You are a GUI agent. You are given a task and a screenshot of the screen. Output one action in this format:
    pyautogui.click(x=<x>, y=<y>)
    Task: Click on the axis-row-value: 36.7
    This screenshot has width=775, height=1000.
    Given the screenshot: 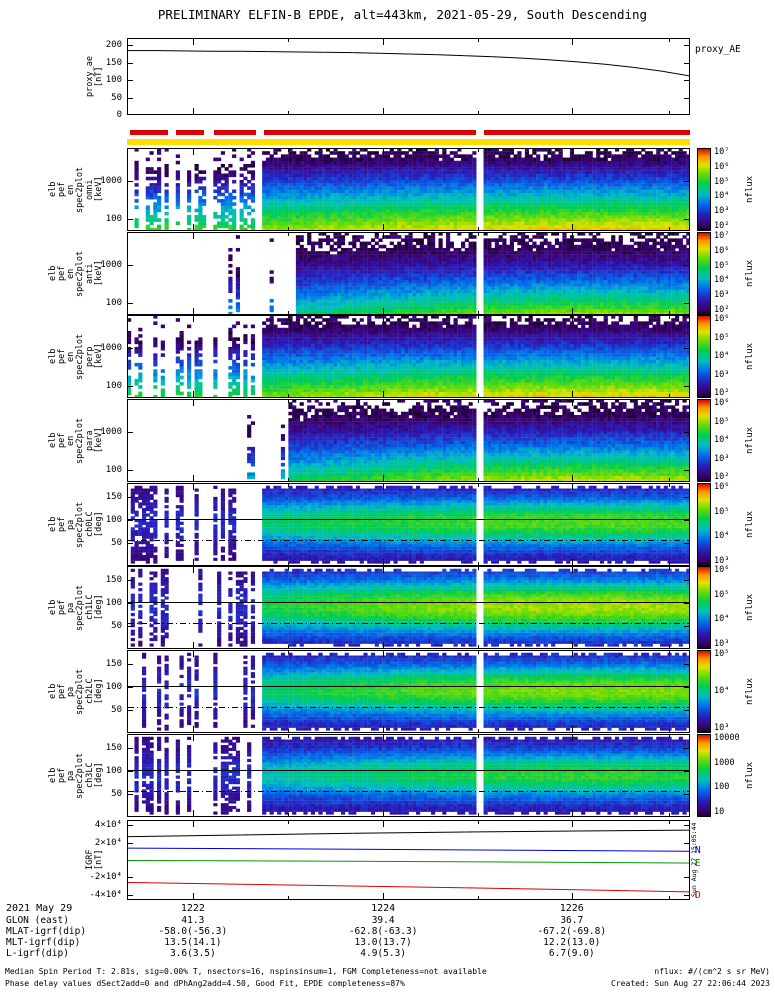 What is the action you would take?
    pyautogui.click(x=572, y=920)
    